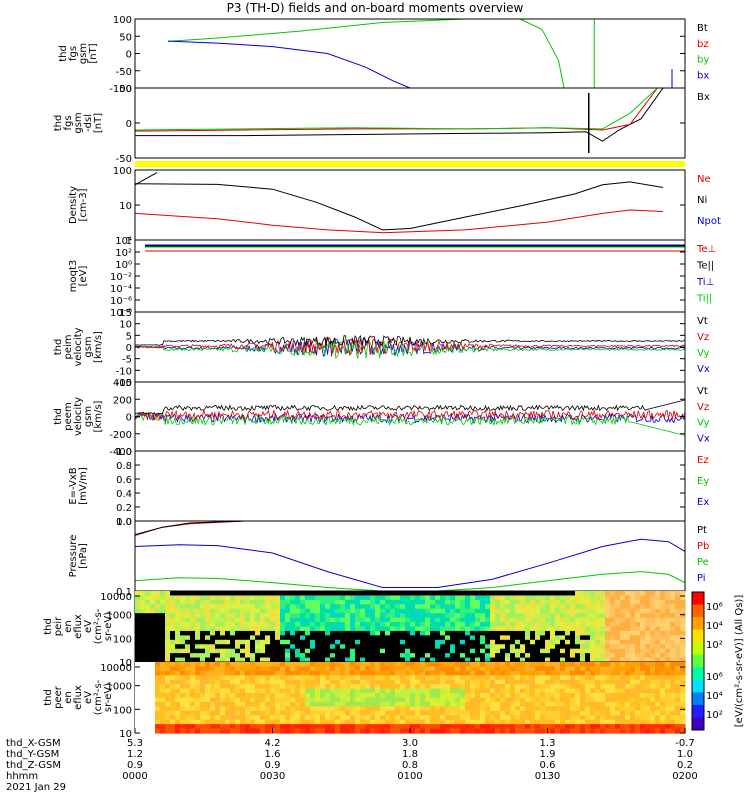 This screenshot has width=750, height=800. I want to click on ytick-label: 50, so click(125, 89).